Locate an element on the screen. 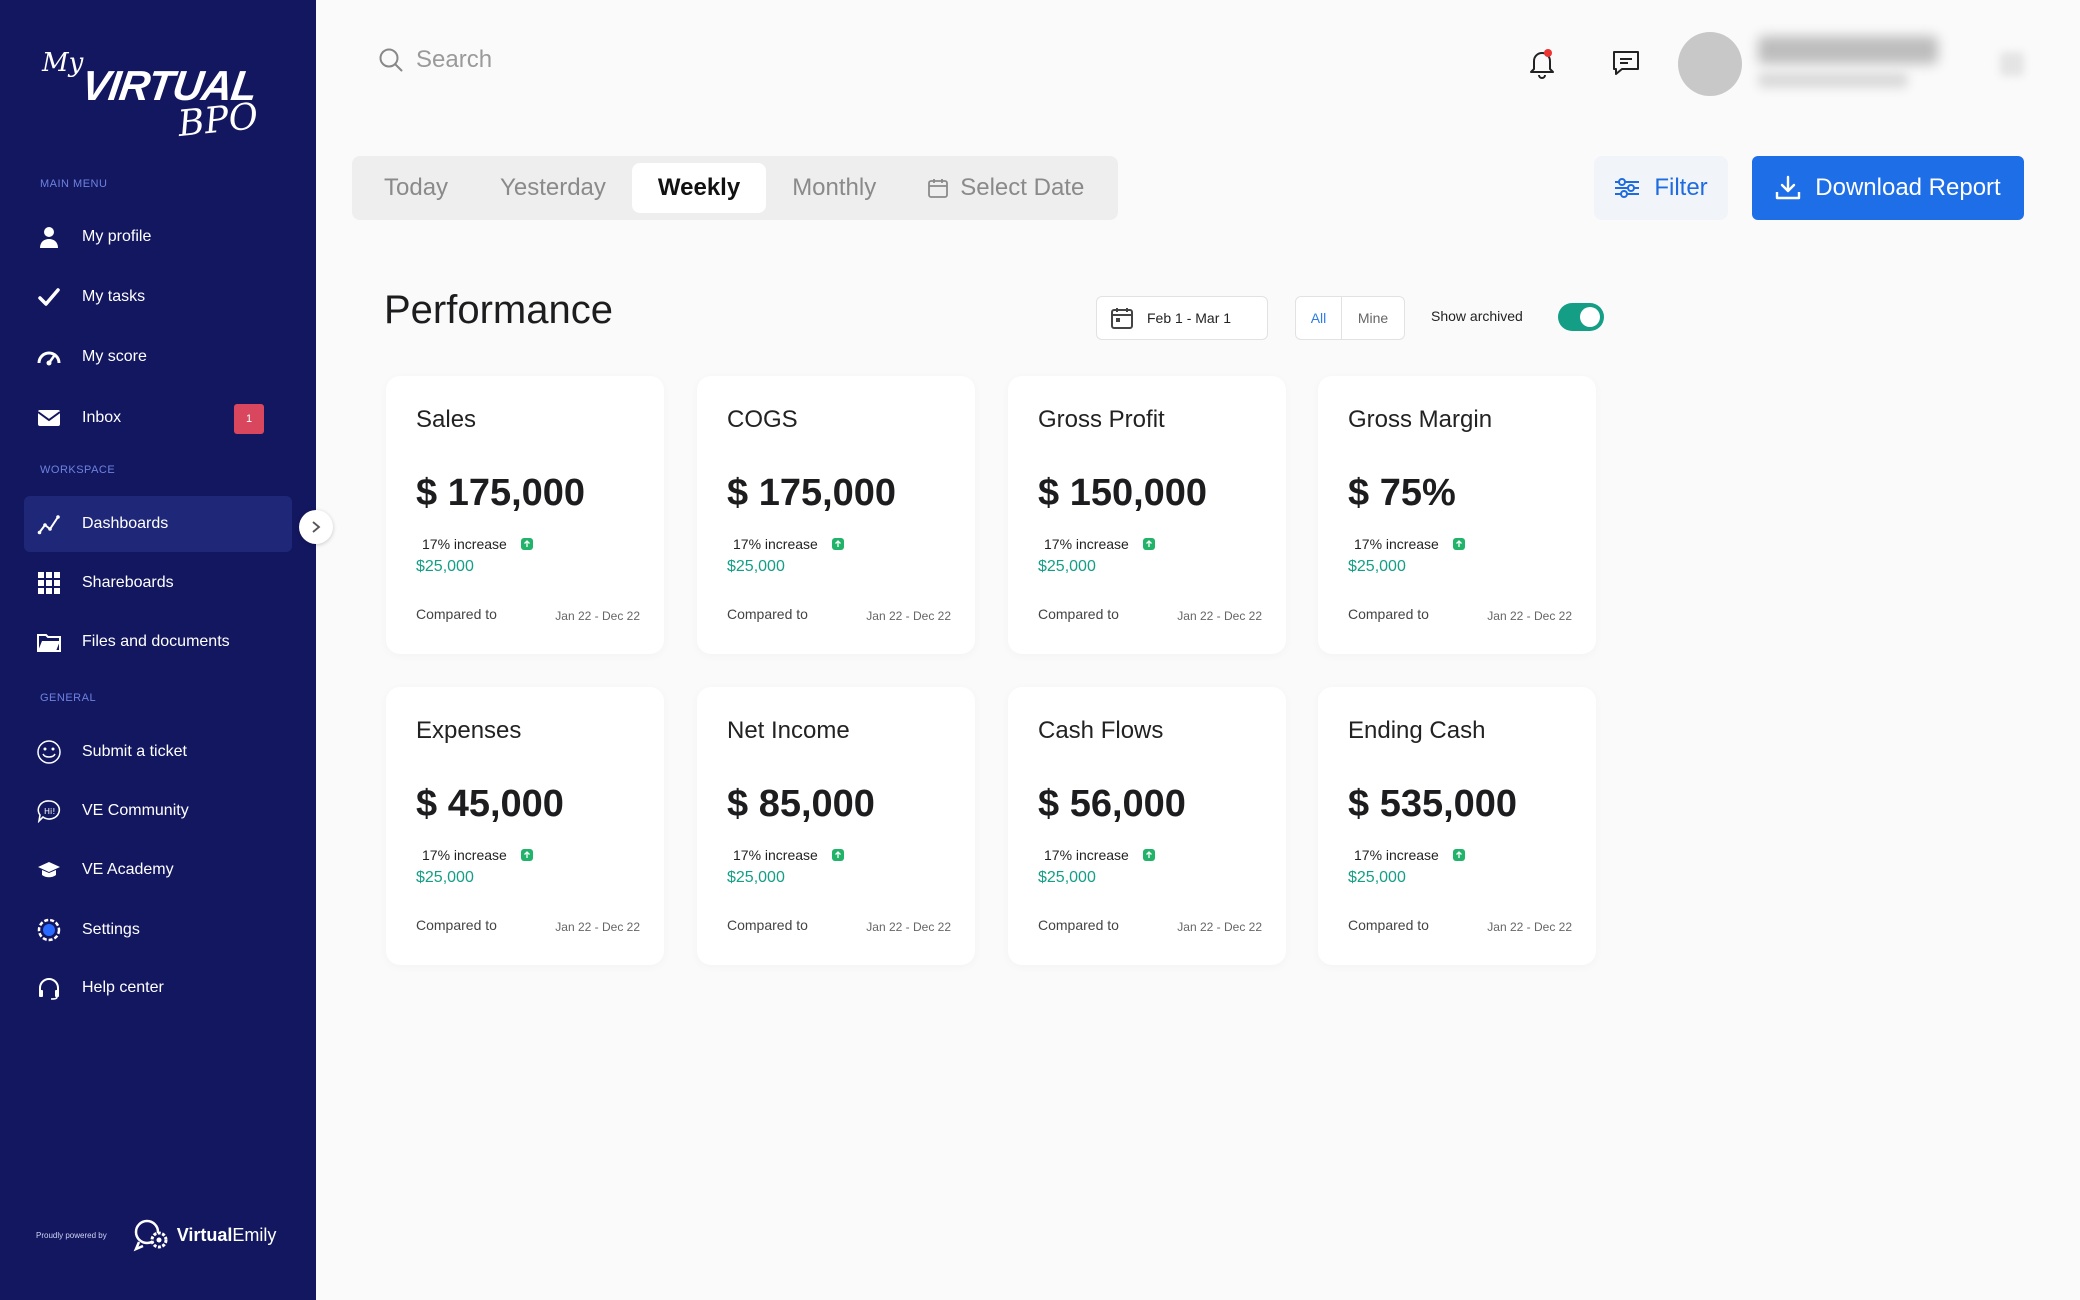 This screenshot has height=1300, width=2080. user-icon is located at coordinates (49, 237).